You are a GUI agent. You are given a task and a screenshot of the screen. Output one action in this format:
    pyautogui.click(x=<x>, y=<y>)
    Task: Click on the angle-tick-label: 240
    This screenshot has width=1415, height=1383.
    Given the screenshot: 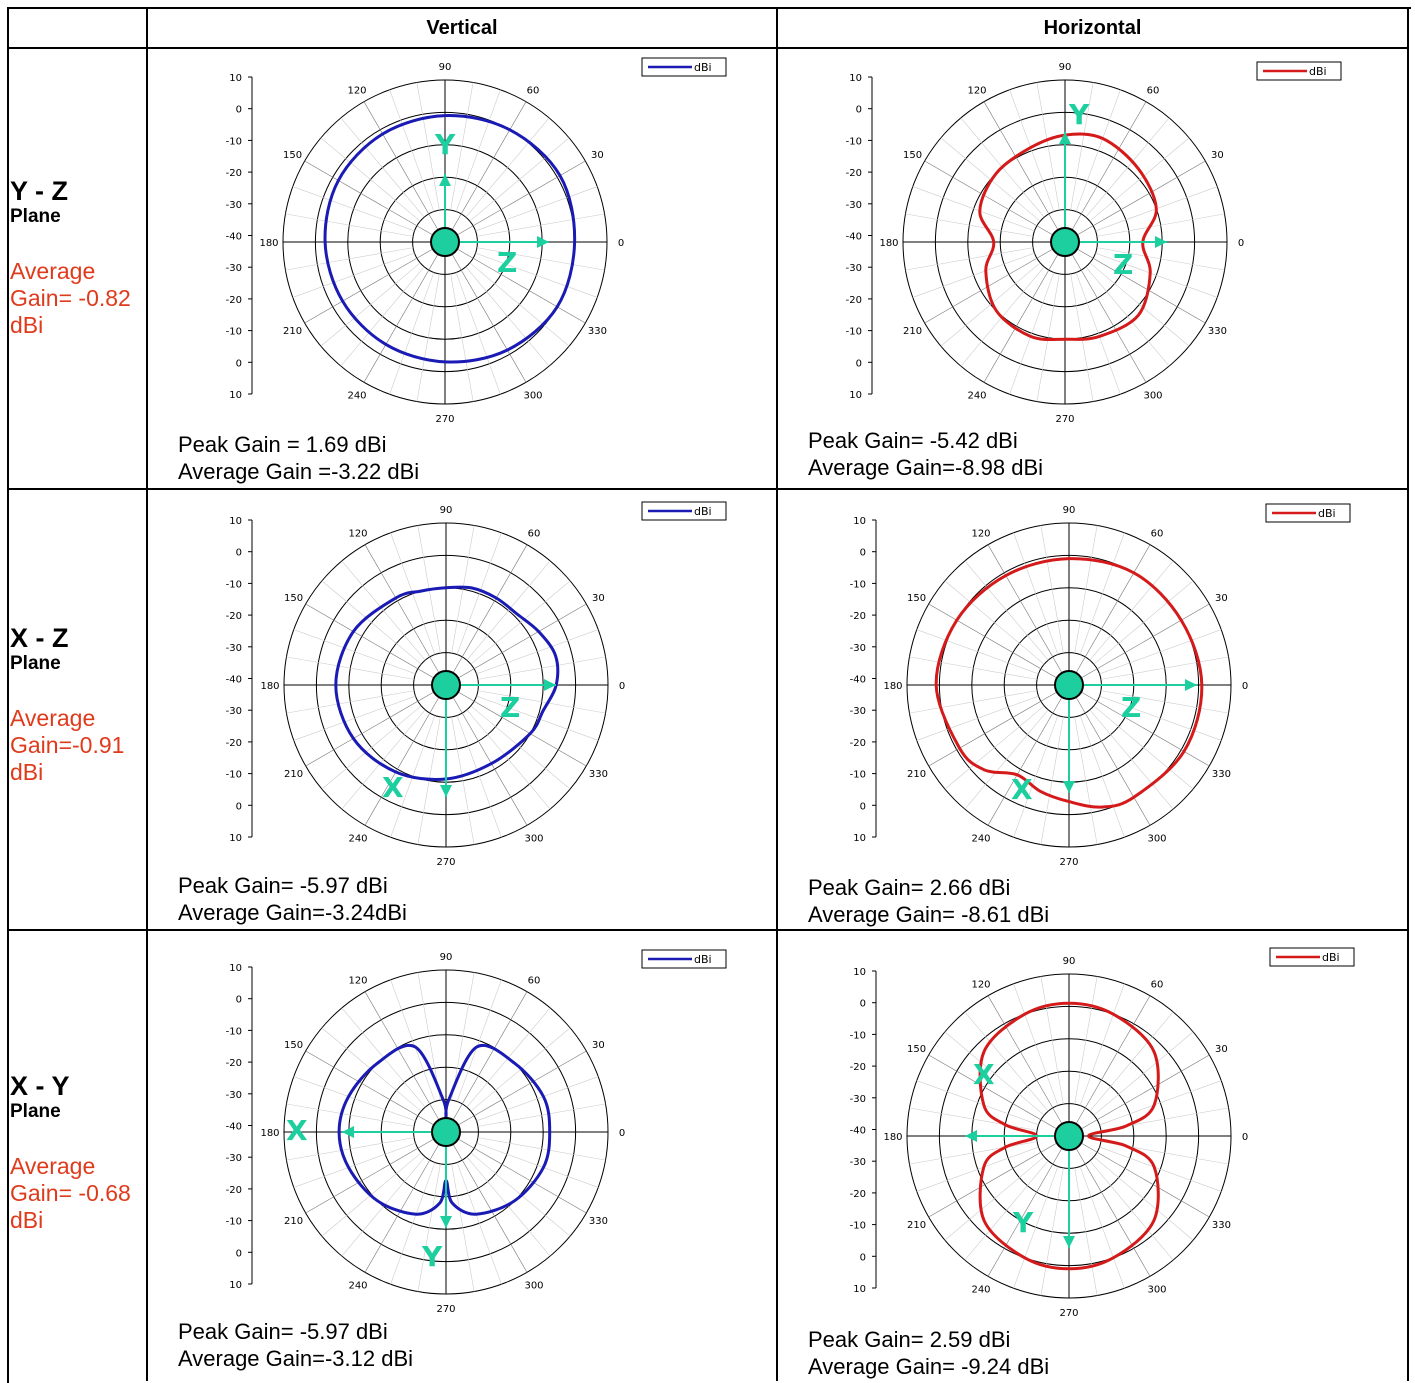 What is the action you would take?
    pyautogui.click(x=357, y=1285)
    